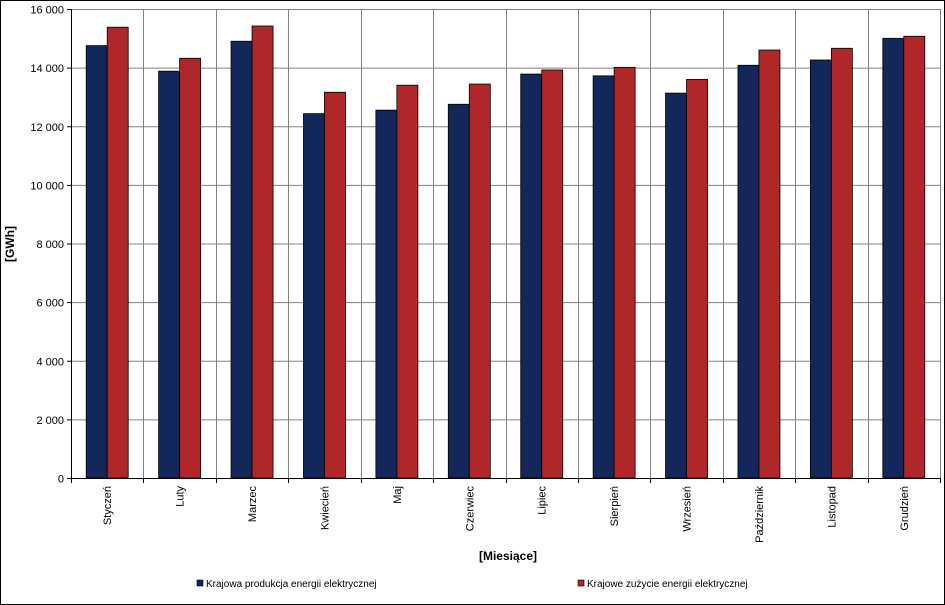 This screenshot has height=605, width=945. Describe the element at coordinates (760, 514) in the screenshot. I see `x-tick-label: Październik` at that location.